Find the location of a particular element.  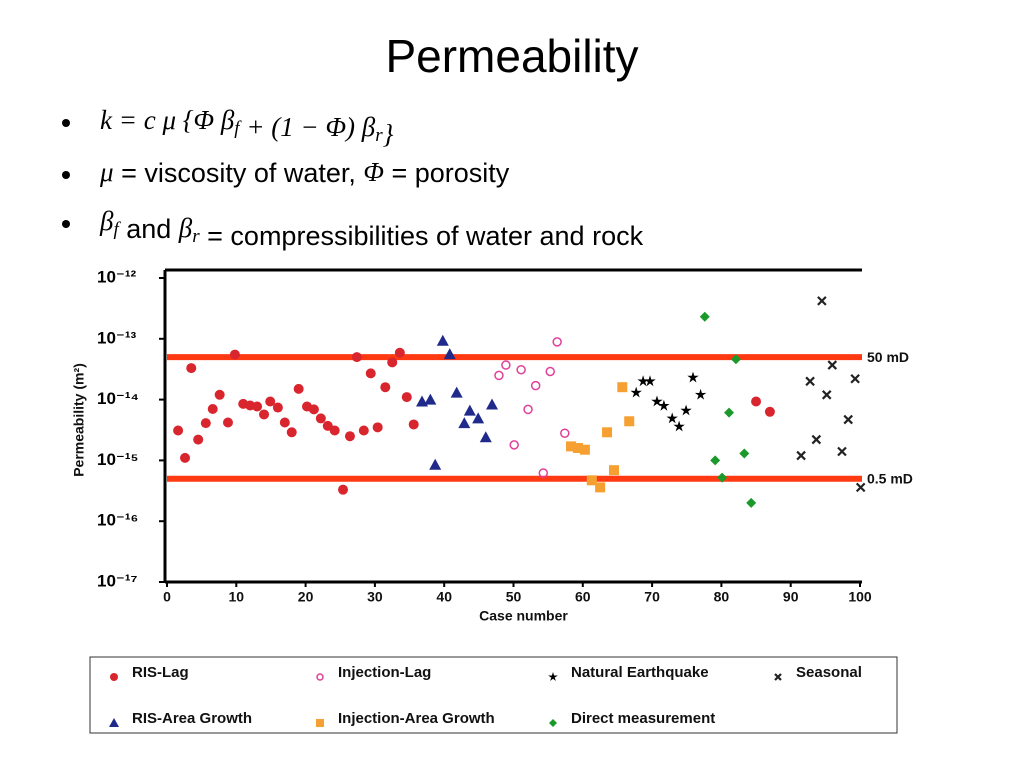

x-tick-label: 70 is located at coordinates (652, 597).